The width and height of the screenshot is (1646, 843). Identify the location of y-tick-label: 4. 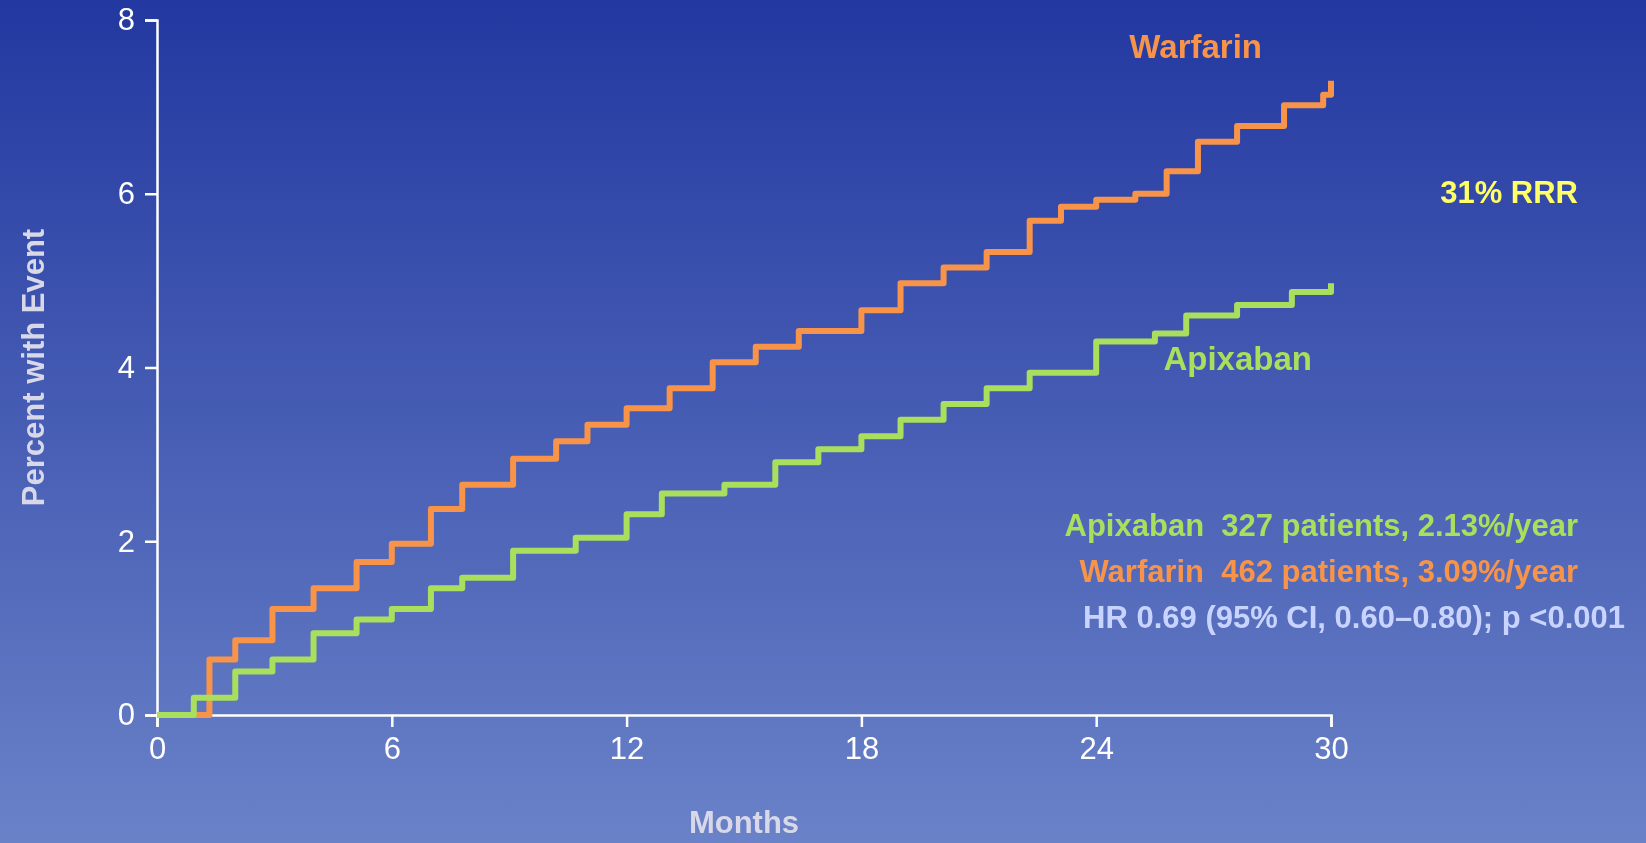
(126, 367).